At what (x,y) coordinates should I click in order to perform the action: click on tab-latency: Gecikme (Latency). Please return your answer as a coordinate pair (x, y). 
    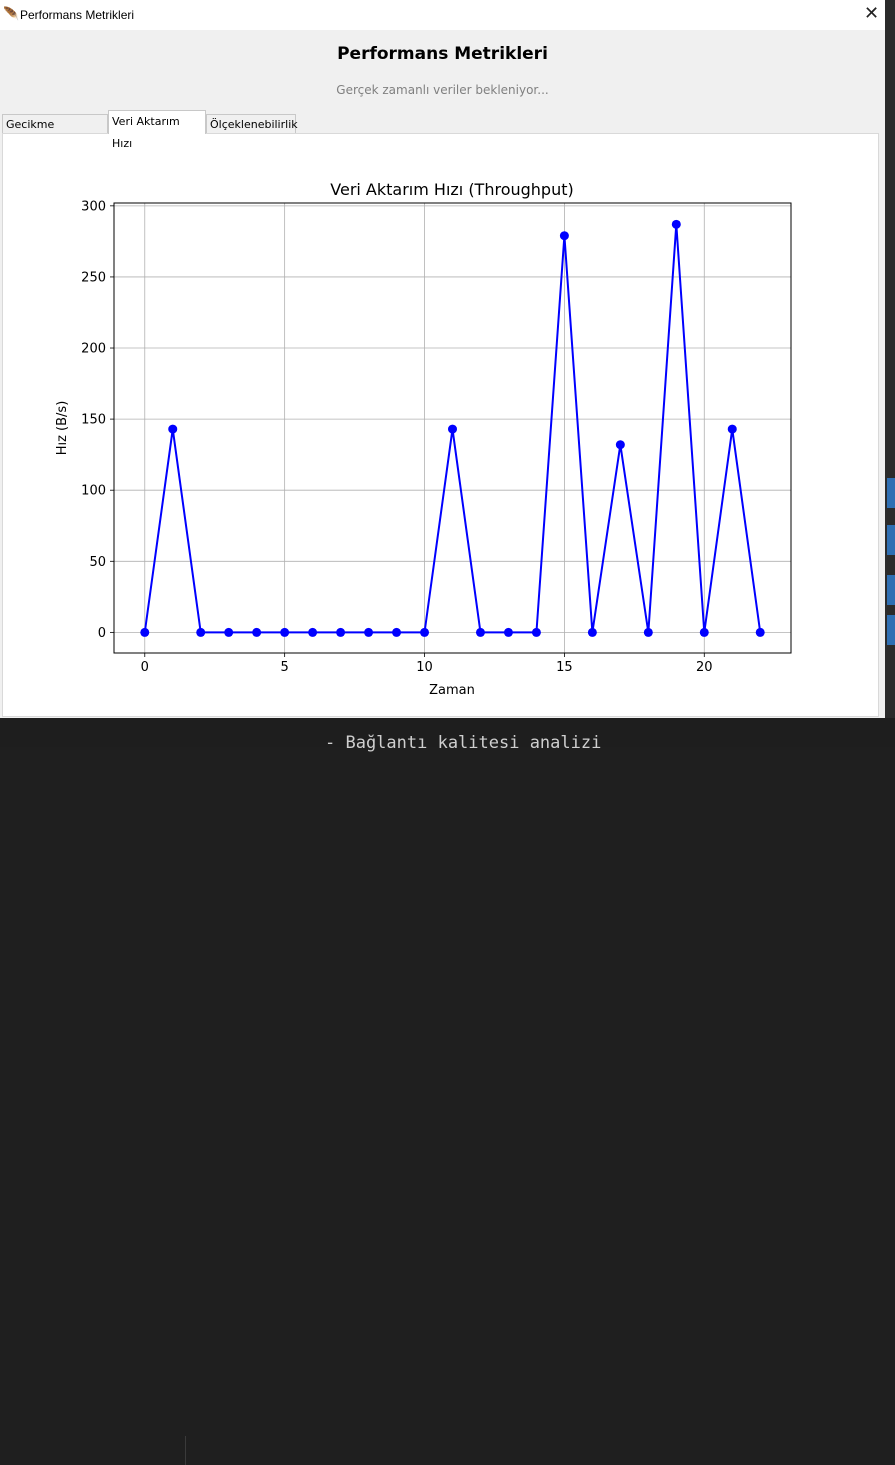
    Looking at the image, I should click on (55, 132).